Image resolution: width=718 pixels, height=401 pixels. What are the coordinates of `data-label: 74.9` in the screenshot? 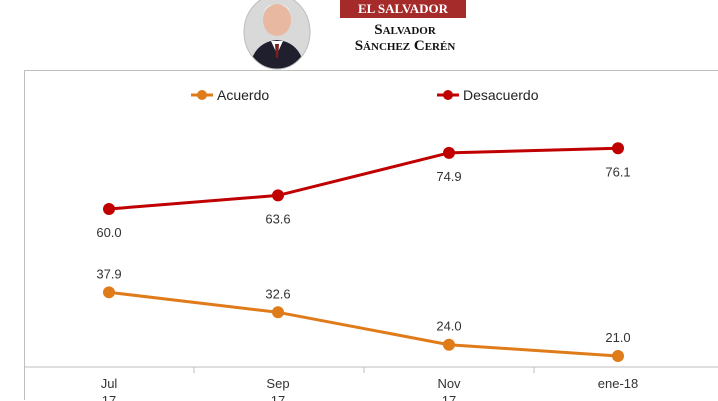 It's located at (448, 176).